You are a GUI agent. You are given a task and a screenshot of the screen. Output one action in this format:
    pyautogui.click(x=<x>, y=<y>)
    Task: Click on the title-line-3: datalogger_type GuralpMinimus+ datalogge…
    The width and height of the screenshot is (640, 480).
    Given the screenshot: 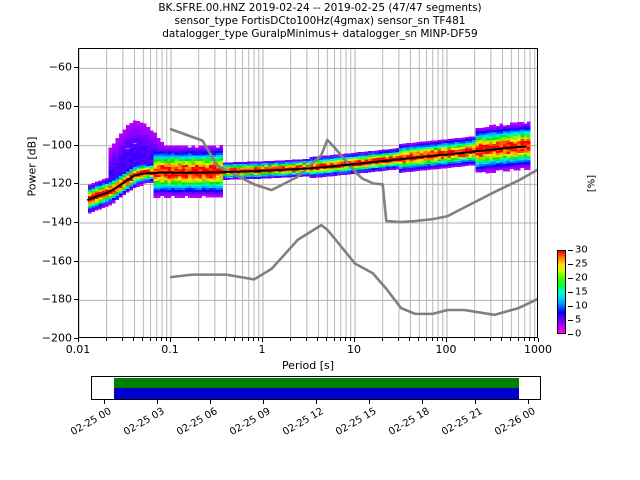 What is the action you would take?
    pyautogui.click(x=320, y=34)
    